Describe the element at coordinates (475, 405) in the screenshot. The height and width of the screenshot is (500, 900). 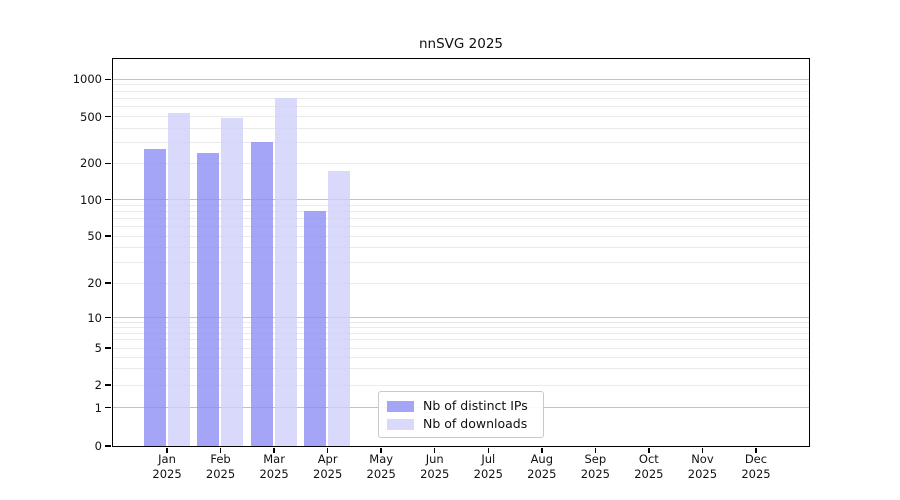
I see `legend-label: Nb of distinct IPs` at that location.